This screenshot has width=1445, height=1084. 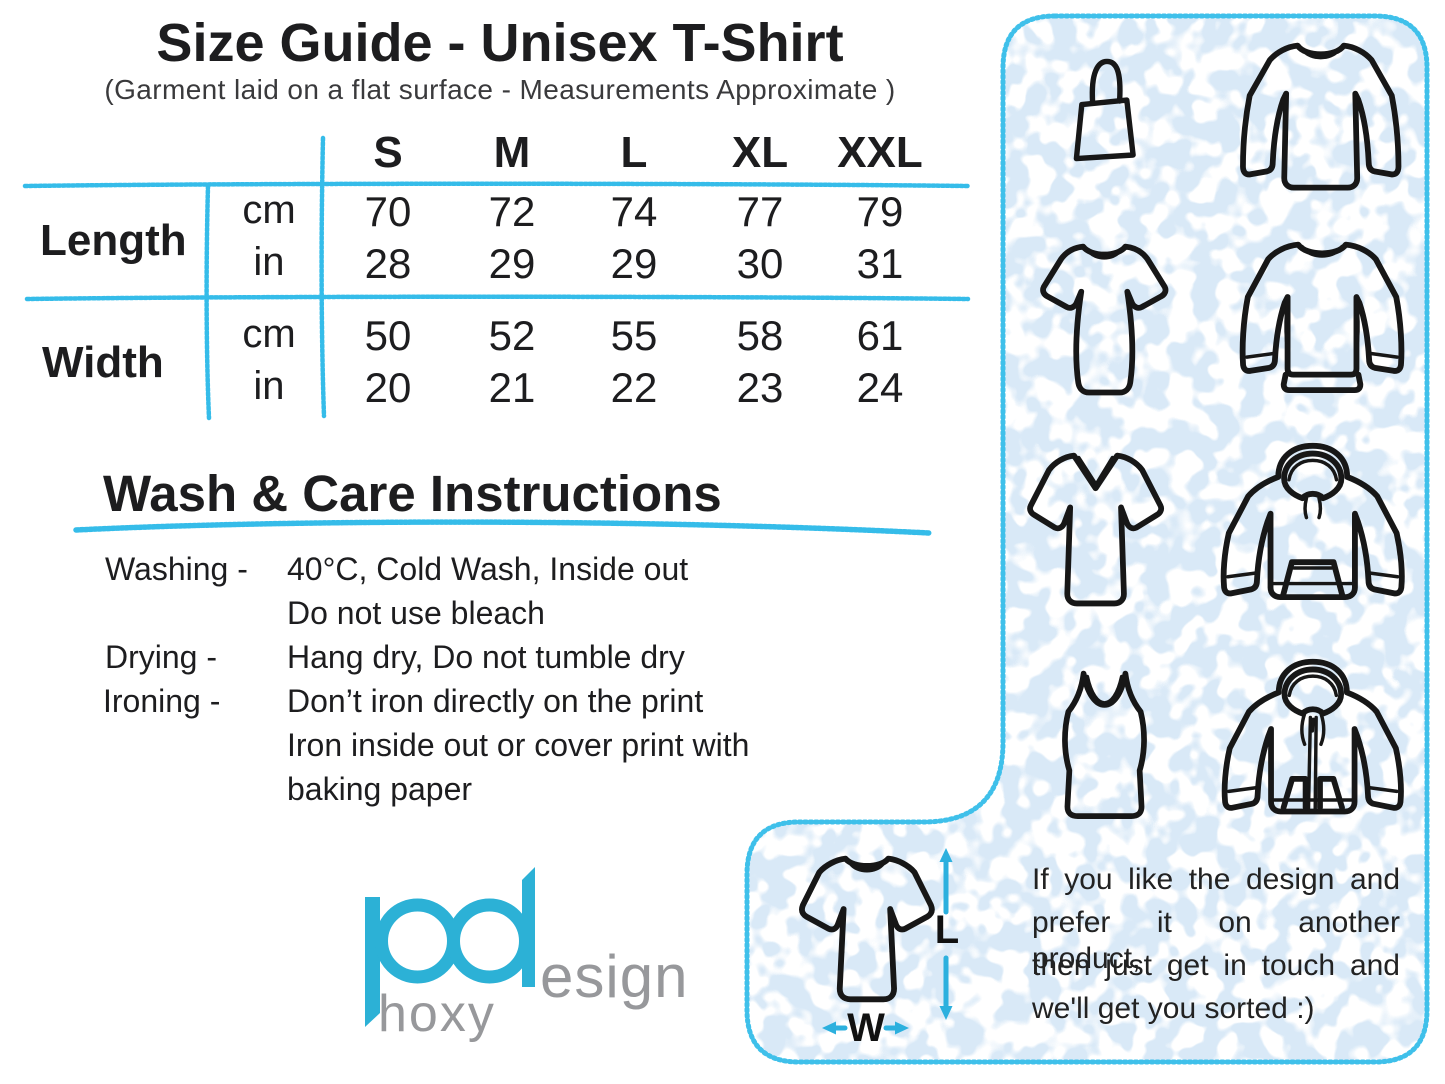 What do you see at coordinates (880, 335) in the screenshot?
I see `measurement-value: 61` at bounding box center [880, 335].